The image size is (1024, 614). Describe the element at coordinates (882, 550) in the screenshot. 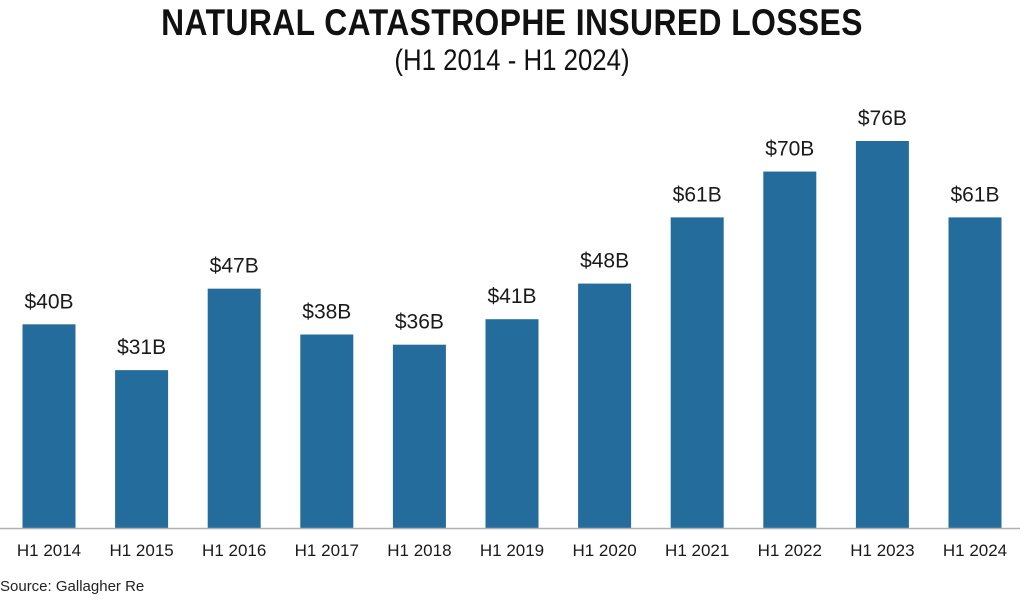

I see `x-tick-label: H1 2023` at that location.